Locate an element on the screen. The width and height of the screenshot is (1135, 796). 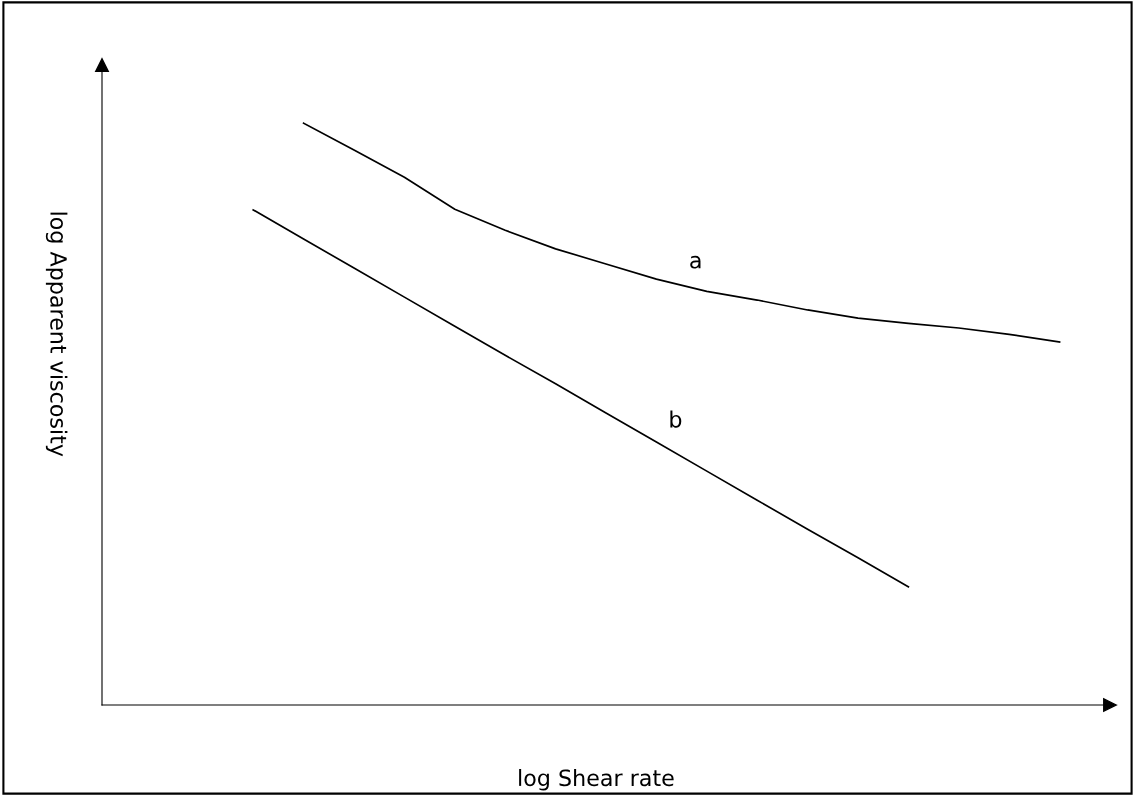
series-label: b is located at coordinates (676, 419).